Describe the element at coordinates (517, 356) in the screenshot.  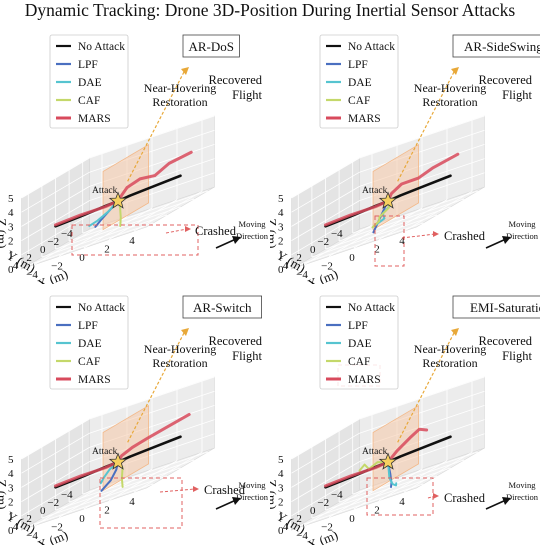
I see `flight-label: Flight` at that location.